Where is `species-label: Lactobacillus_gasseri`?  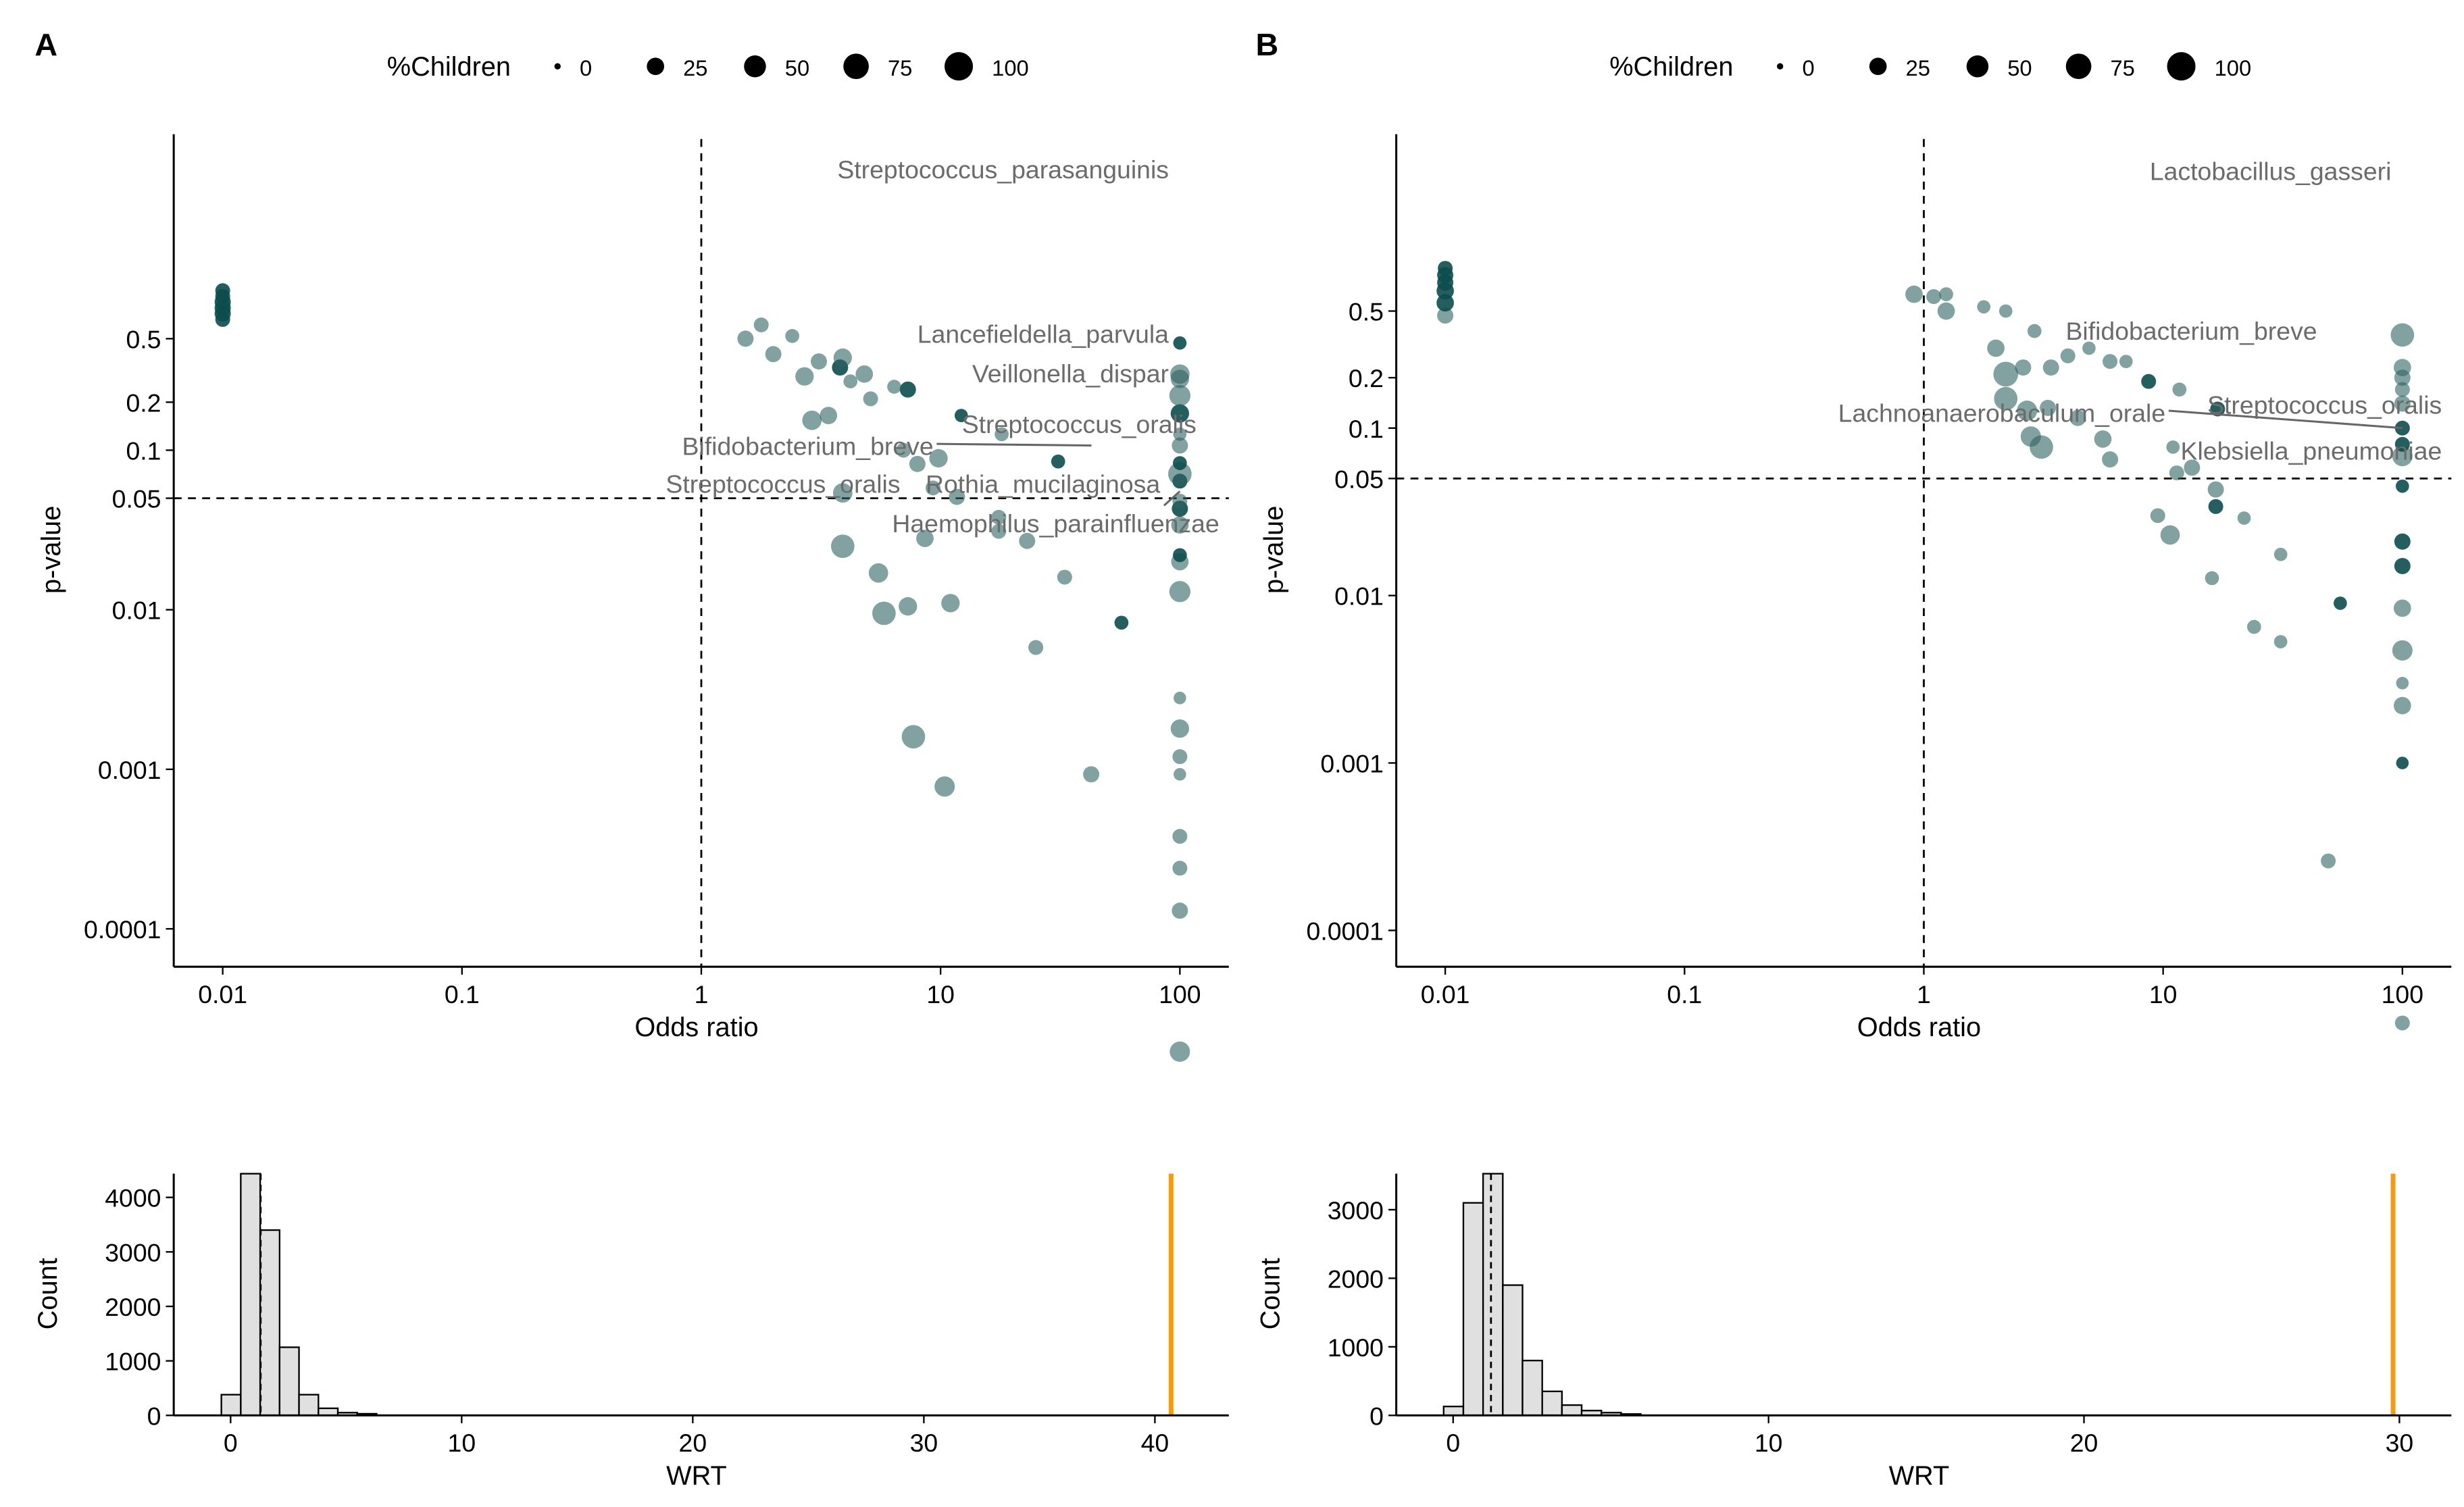
species-label: Lactobacillus_gasseri is located at coordinates (2271, 171).